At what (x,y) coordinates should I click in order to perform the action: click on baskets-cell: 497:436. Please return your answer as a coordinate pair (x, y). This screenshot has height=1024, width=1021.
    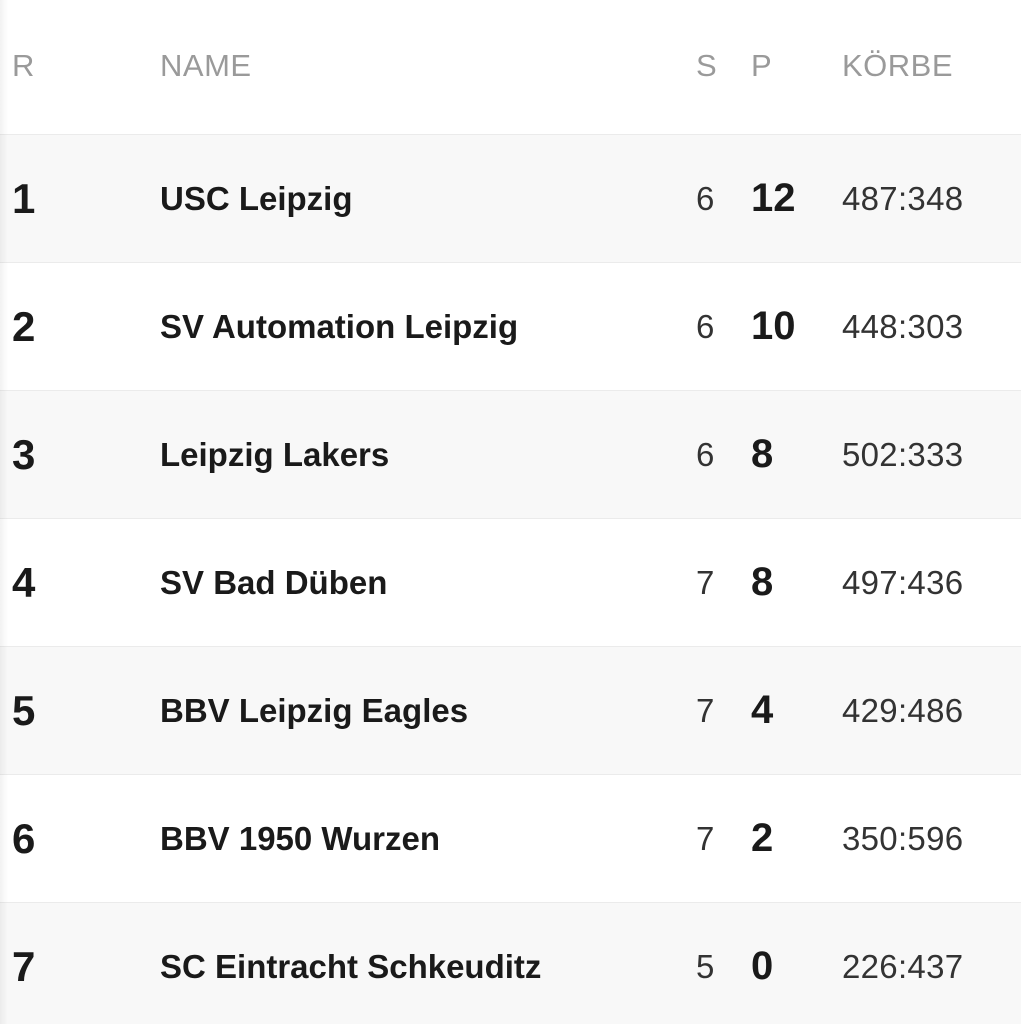
    Looking at the image, I should click on (903, 582).